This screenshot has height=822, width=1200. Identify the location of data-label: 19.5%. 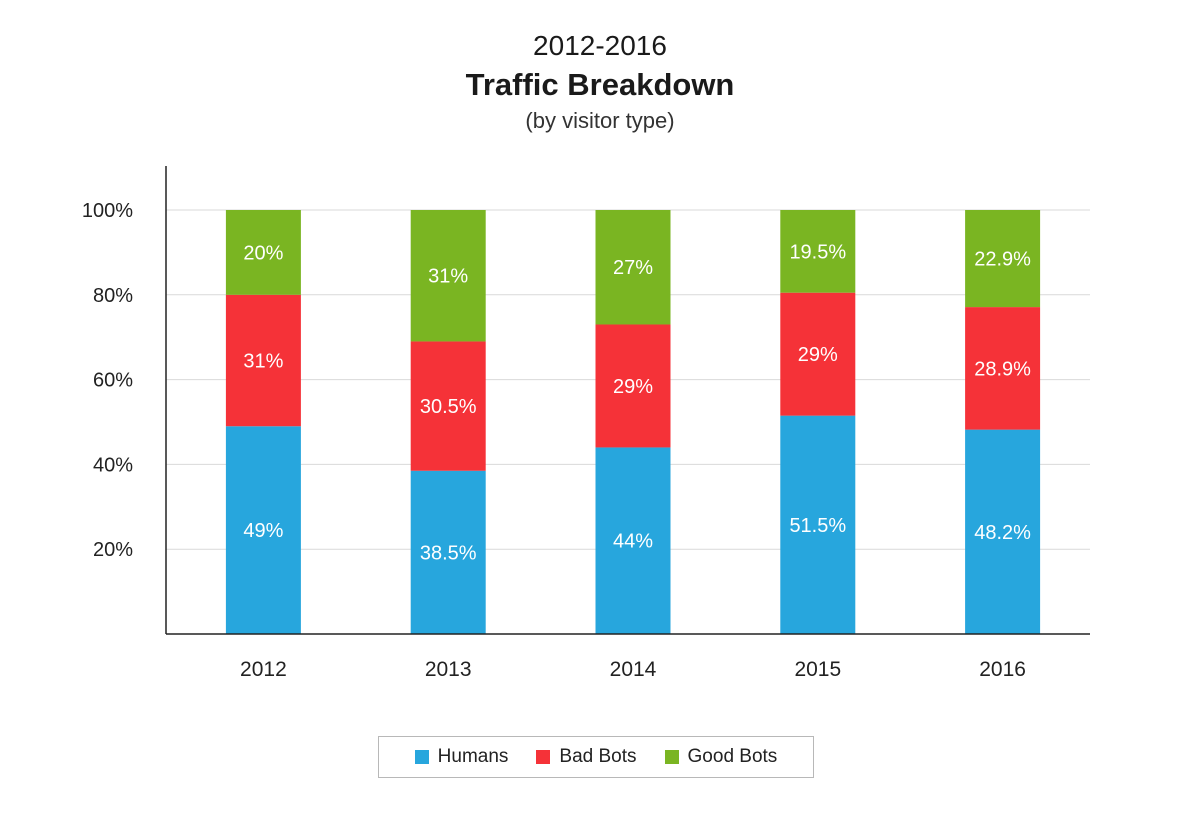
(817, 252).